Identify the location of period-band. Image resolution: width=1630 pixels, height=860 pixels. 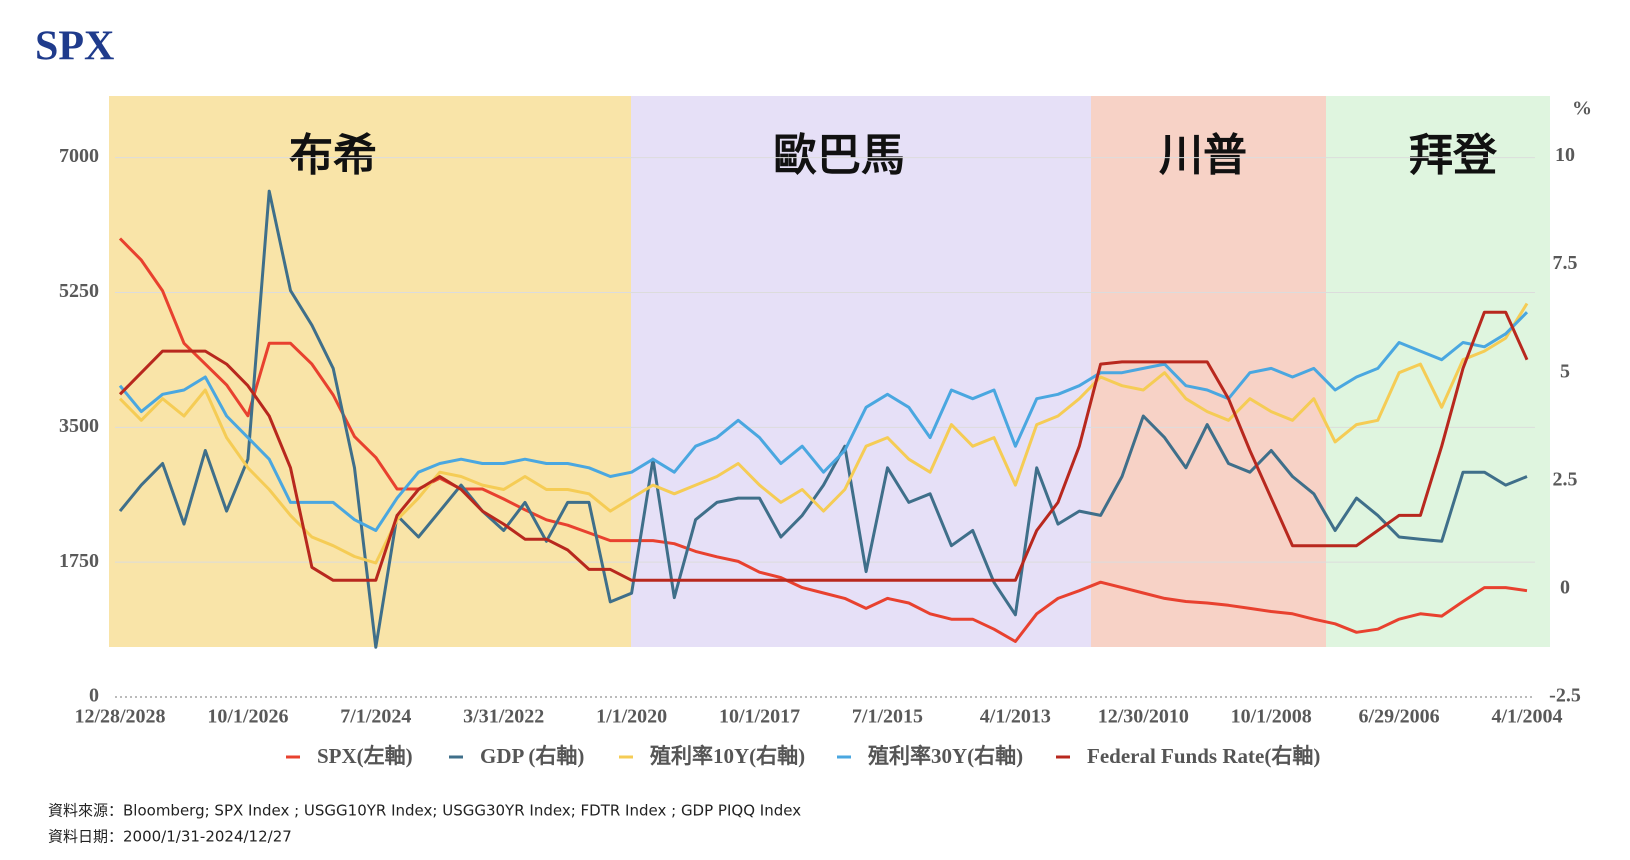
(1438, 371).